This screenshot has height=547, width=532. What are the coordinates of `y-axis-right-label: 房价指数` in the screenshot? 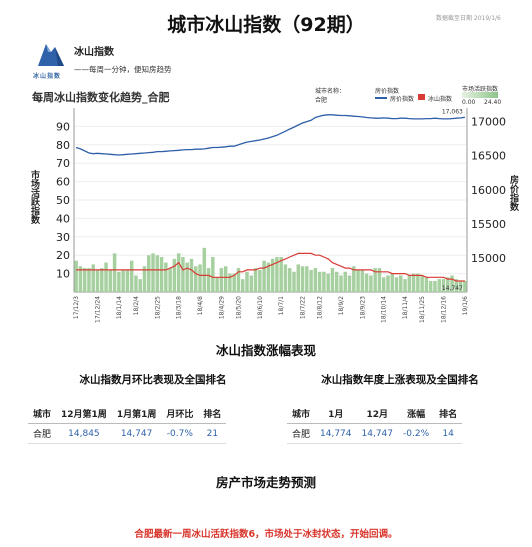 It's located at (513, 193).